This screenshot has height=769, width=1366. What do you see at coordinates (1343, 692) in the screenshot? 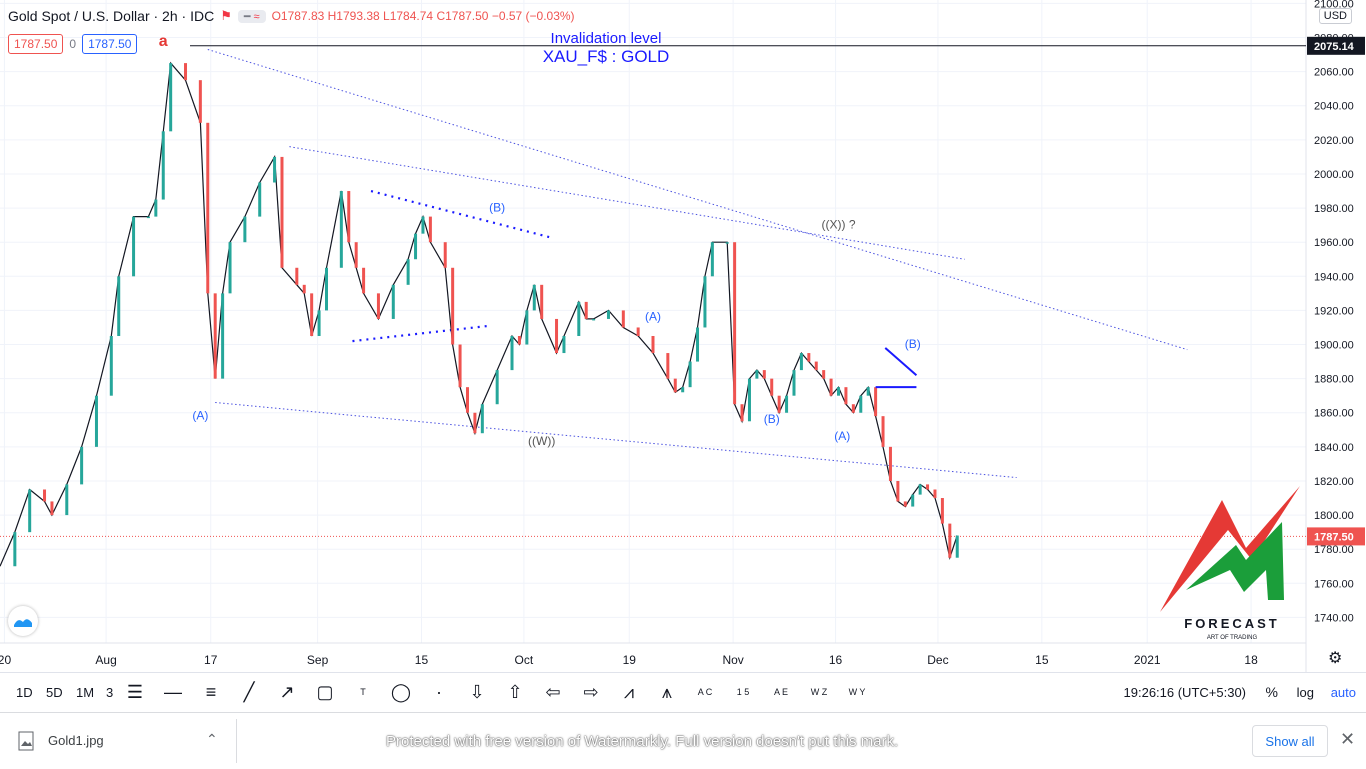
I see `auto-toggle: auto` at bounding box center [1343, 692].